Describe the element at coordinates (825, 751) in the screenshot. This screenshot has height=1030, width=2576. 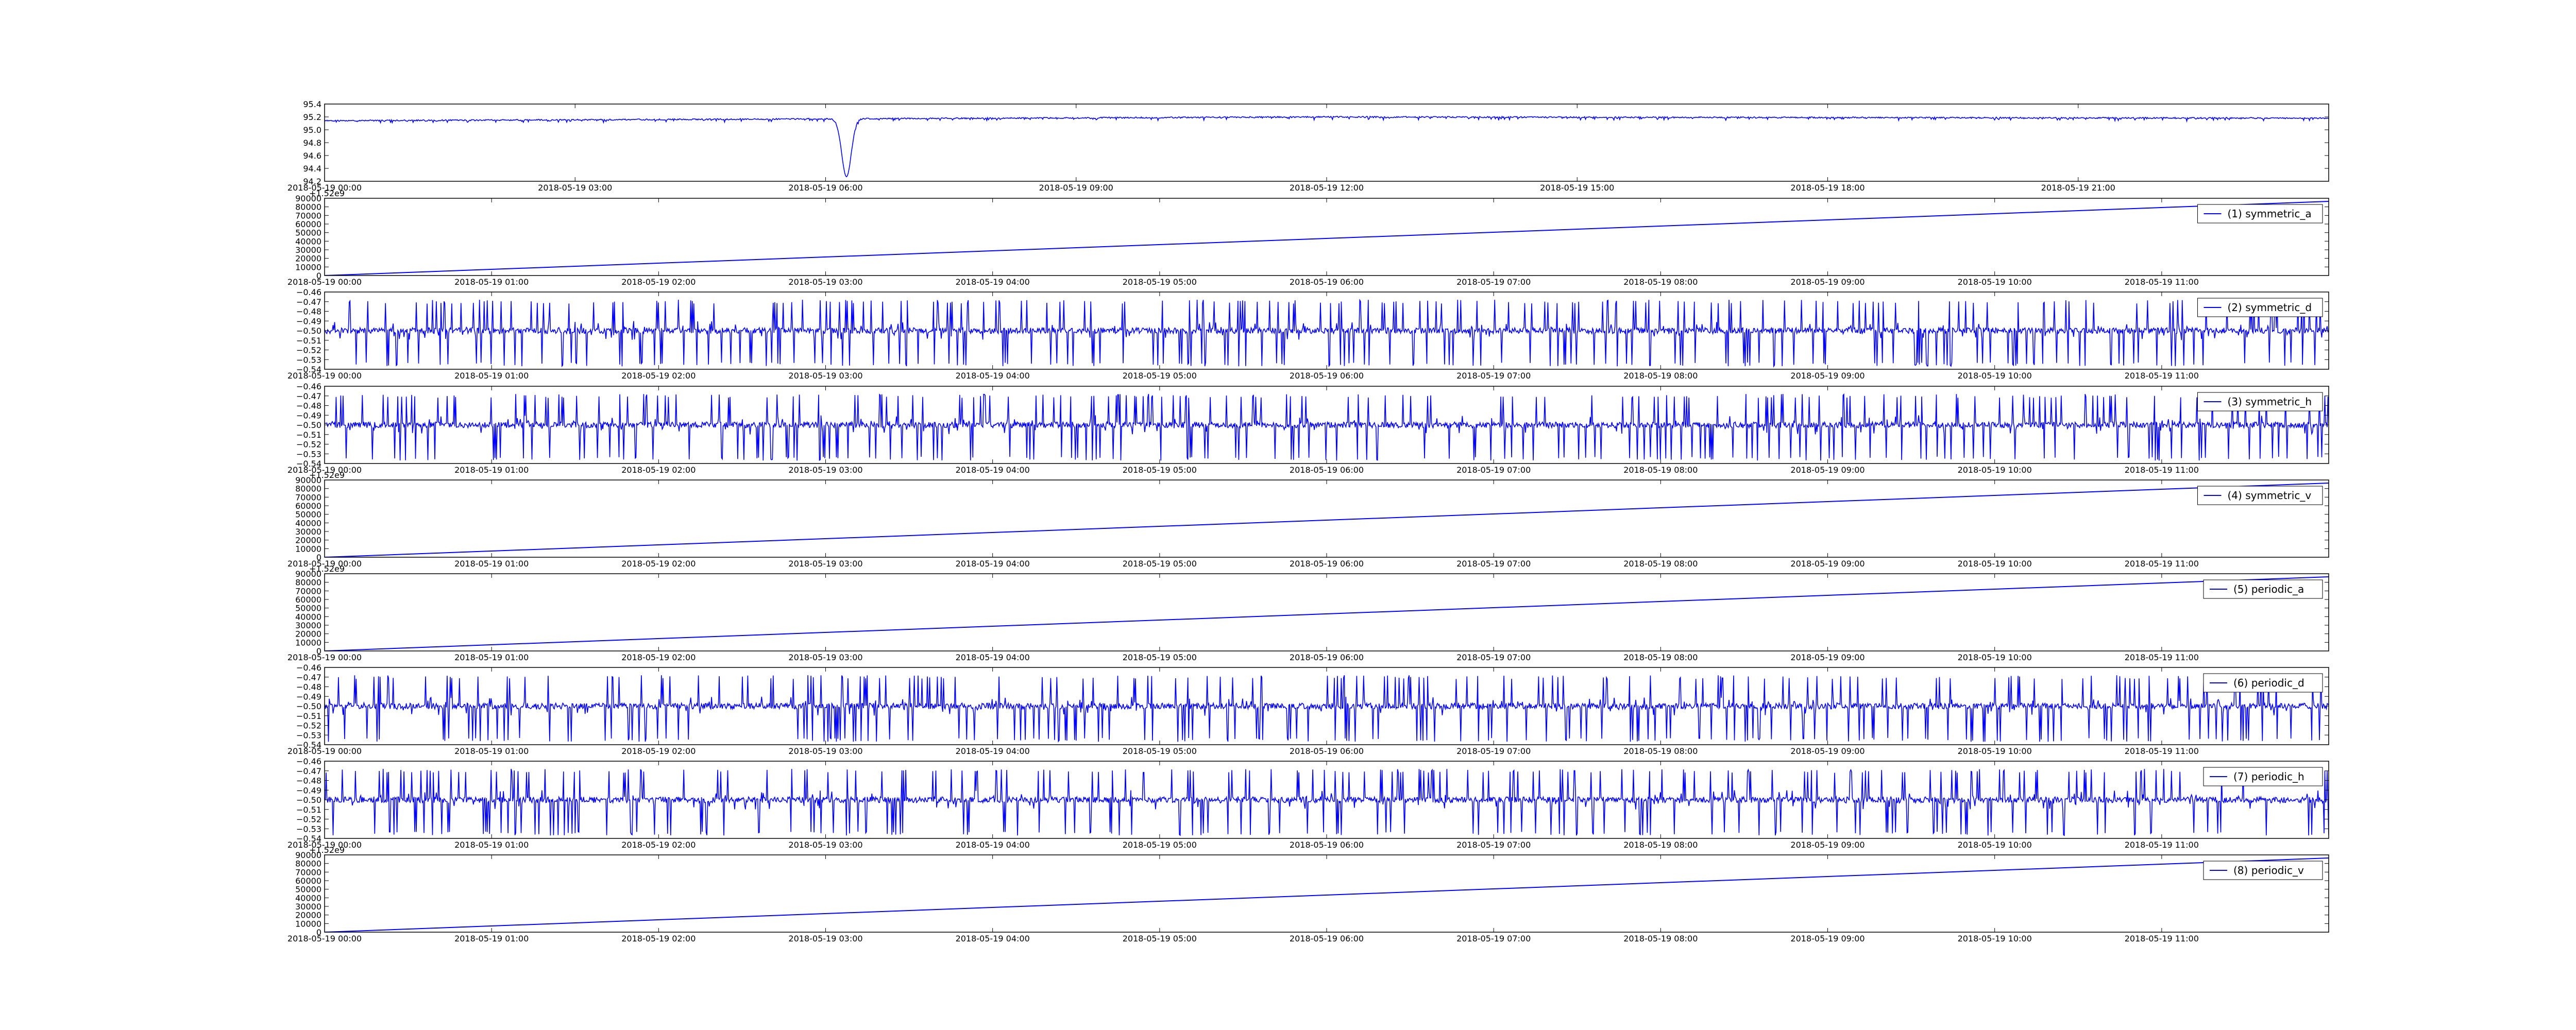
I see `x-tick-label: 2018-05-19 03:00` at that location.